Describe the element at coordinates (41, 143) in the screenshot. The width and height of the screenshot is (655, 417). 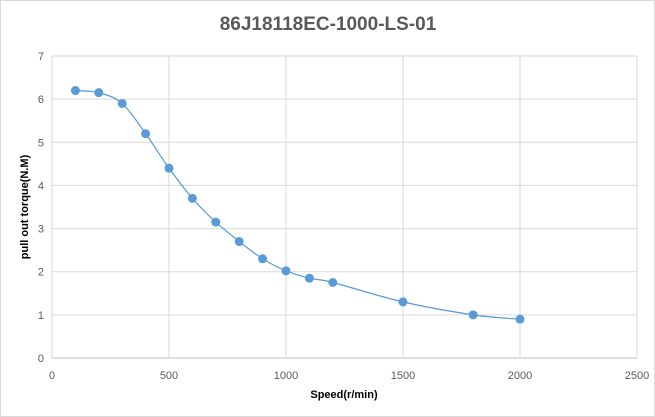
I see `y-tick-label: 5` at that location.